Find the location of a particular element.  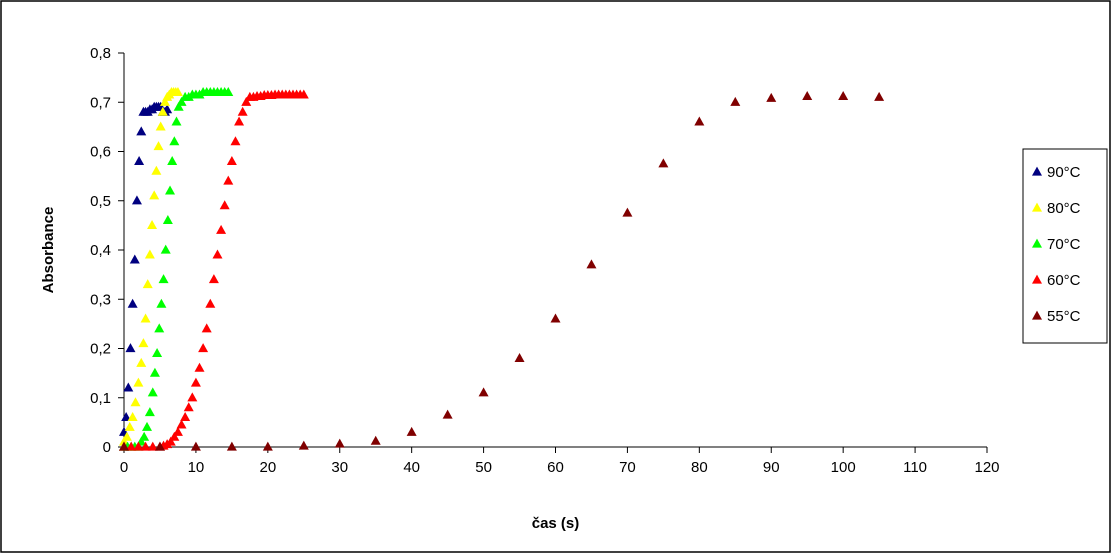

legend-item: 90°C is located at coordinates (1056, 172).